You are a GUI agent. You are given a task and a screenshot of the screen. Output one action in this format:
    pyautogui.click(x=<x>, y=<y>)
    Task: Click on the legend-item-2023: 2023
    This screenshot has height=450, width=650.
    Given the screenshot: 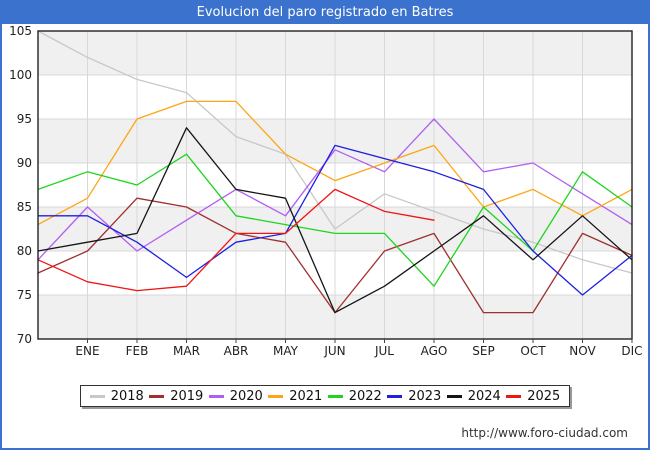 What is the action you would take?
    pyautogui.click(x=414, y=396)
    